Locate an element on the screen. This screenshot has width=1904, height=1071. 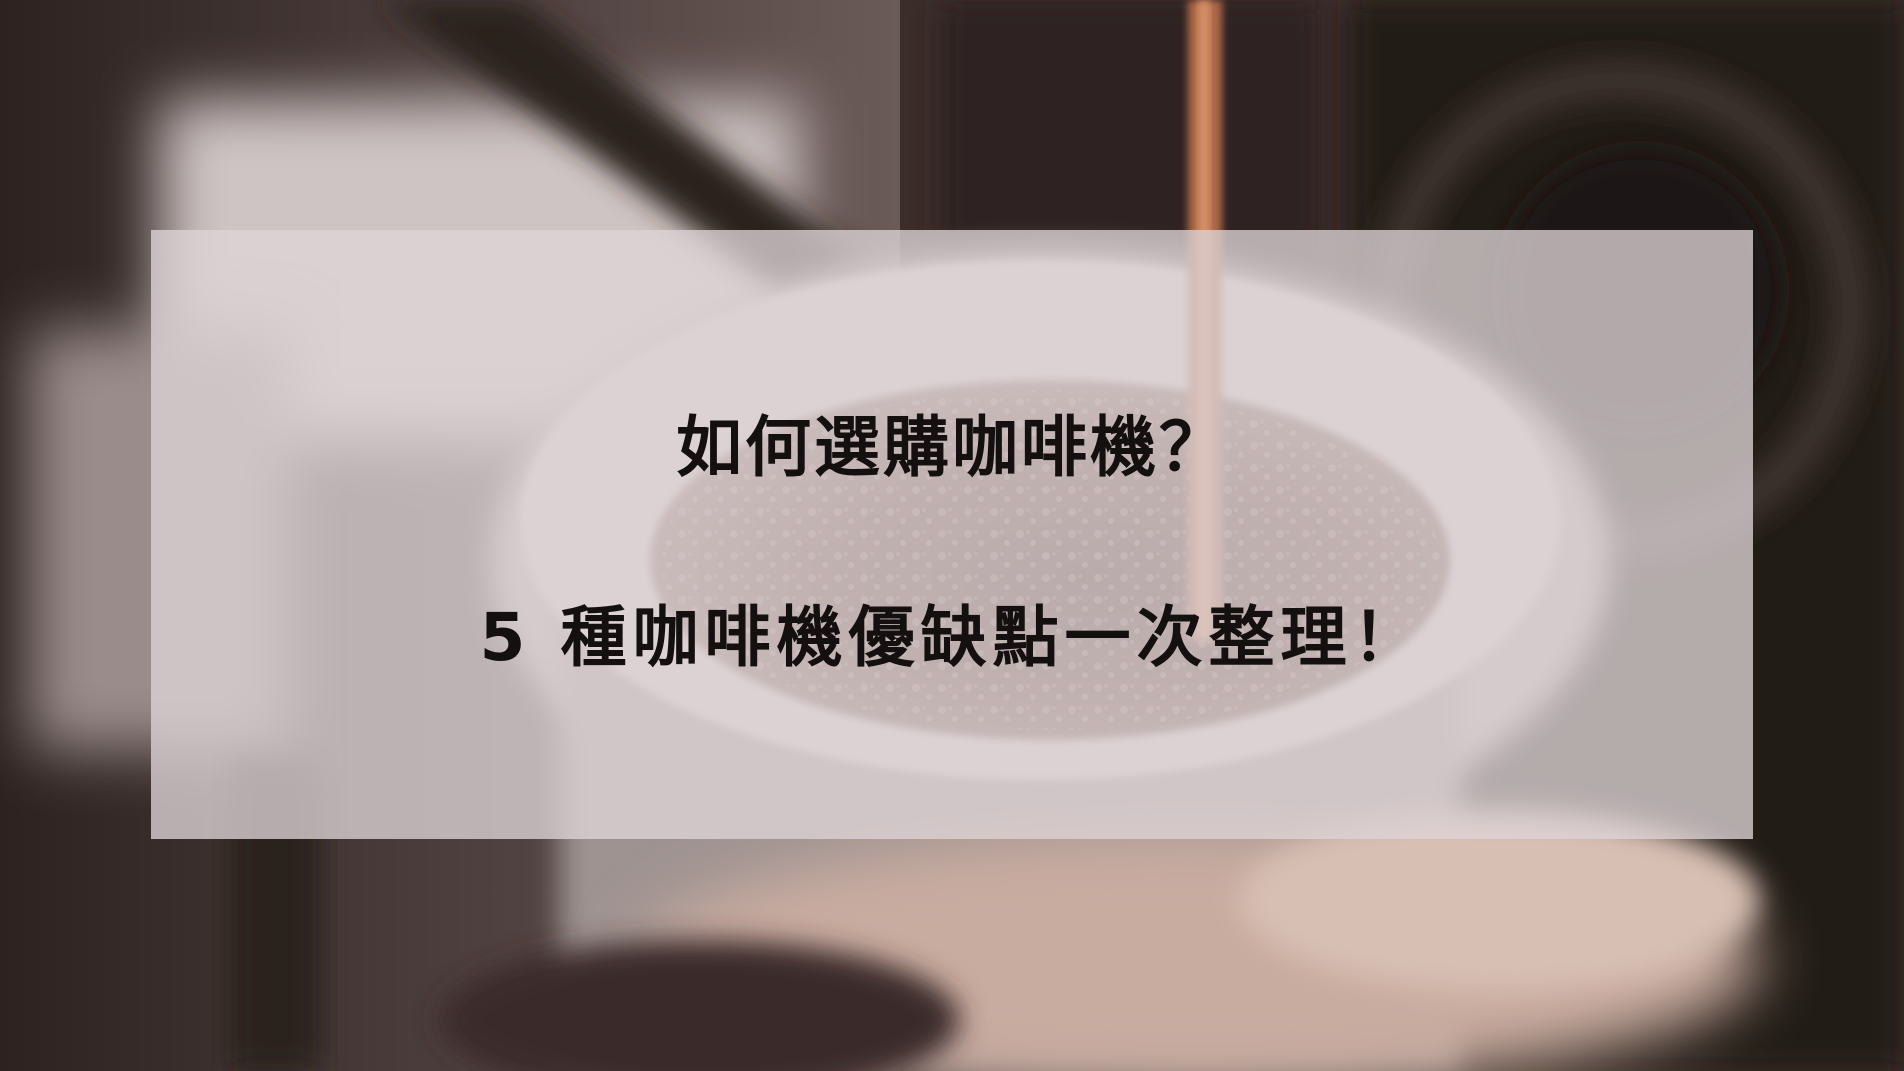
headline-question: 如何選購咖啡機？ is located at coordinates (952, 447).